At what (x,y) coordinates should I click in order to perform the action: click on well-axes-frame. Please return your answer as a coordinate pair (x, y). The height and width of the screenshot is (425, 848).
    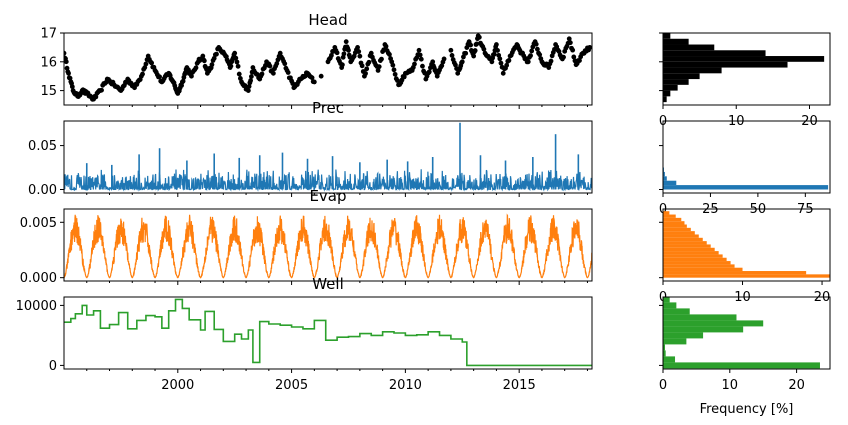
    Looking at the image, I should click on (328, 333).